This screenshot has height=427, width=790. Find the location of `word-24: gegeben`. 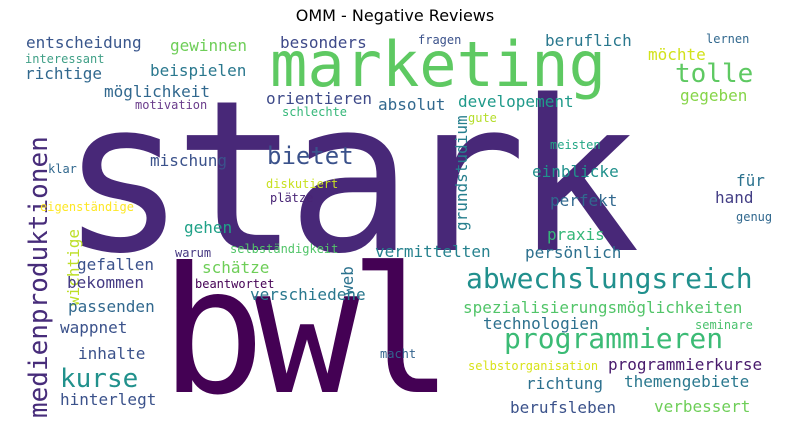

word-24: gegeben is located at coordinates (714, 95).